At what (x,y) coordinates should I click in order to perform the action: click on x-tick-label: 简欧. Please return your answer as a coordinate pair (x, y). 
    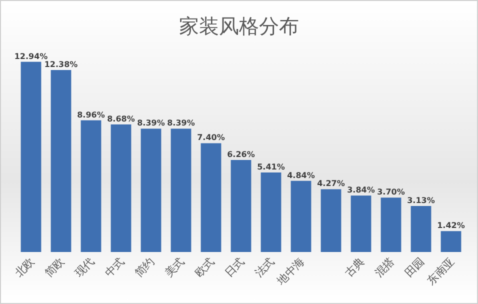
    Looking at the image, I should click on (55, 267).